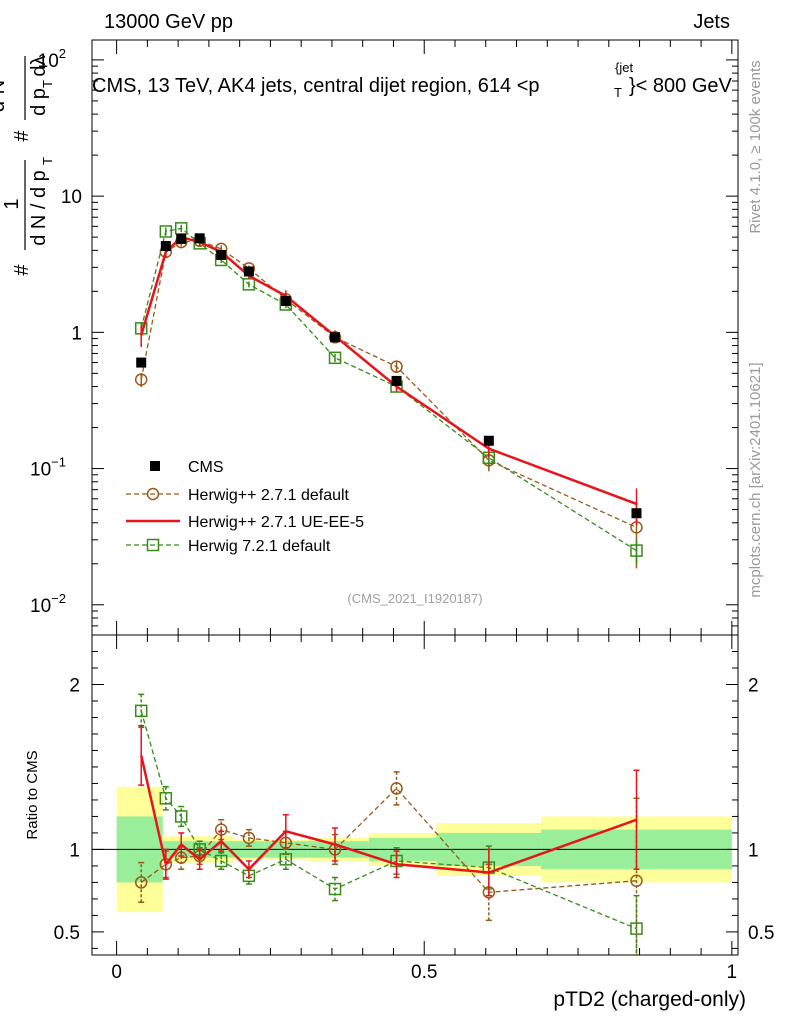  I want to click on x-axis-label: pTD2 (charged-only), so click(649, 999).